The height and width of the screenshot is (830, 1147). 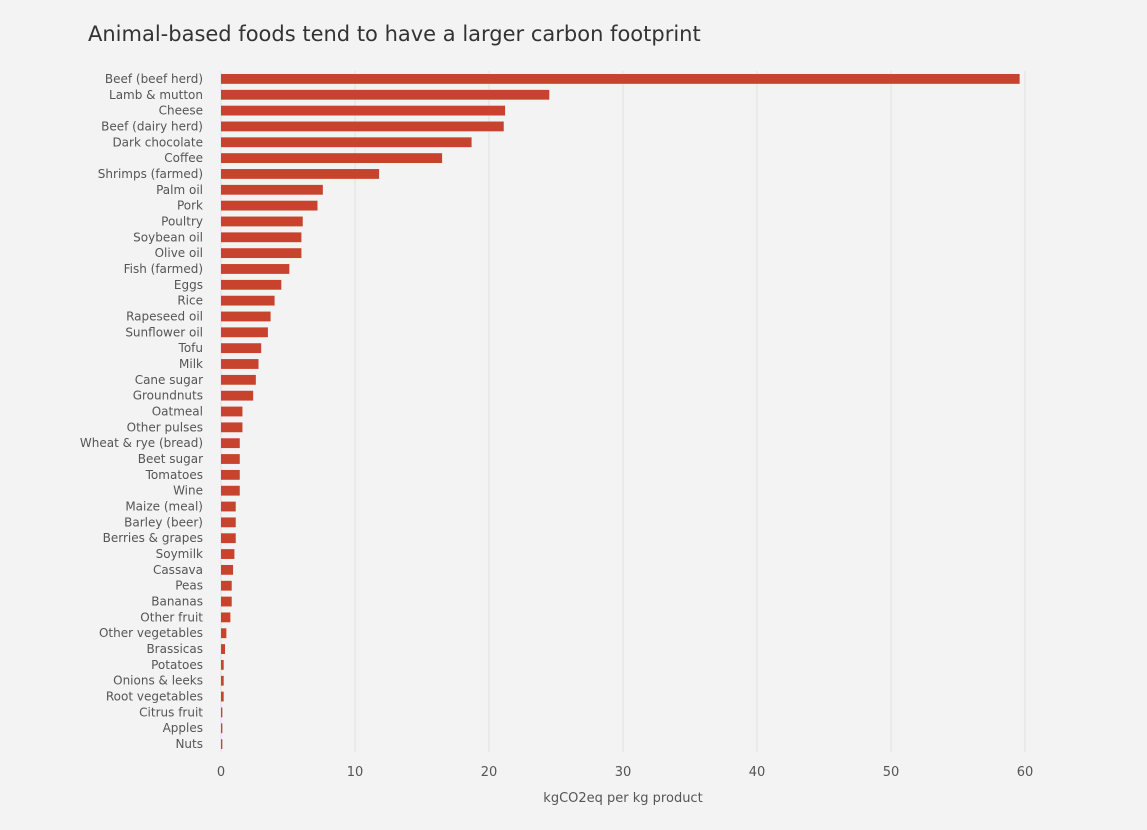 What do you see at coordinates (179, 190) in the screenshot?
I see `category-label: Palm oil` at bounding box center [179, 190].